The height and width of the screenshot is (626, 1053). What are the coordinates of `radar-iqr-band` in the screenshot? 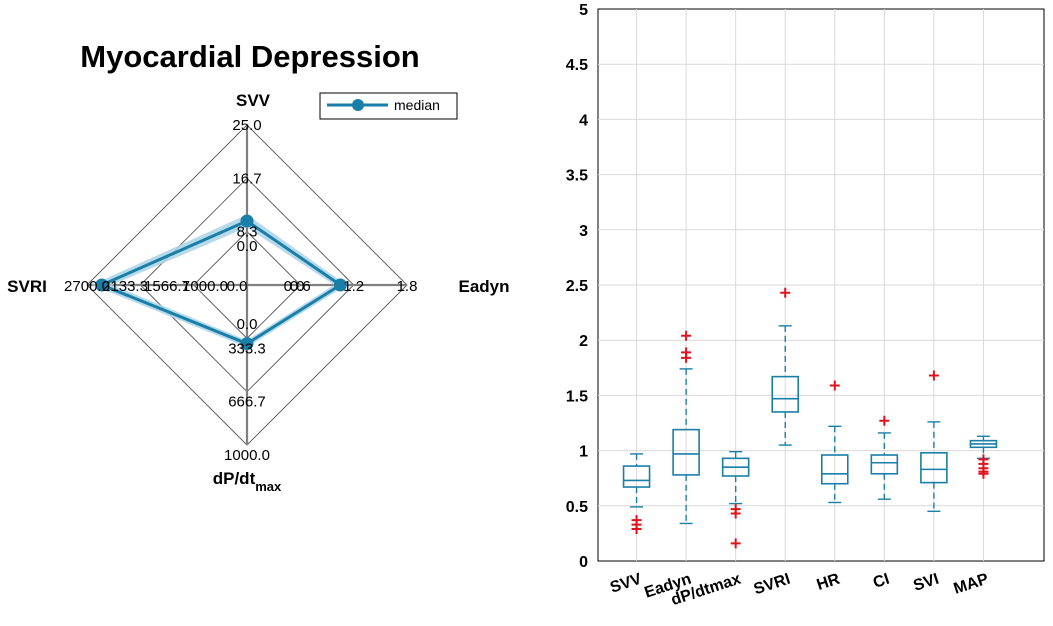 It's located at (219, 281).